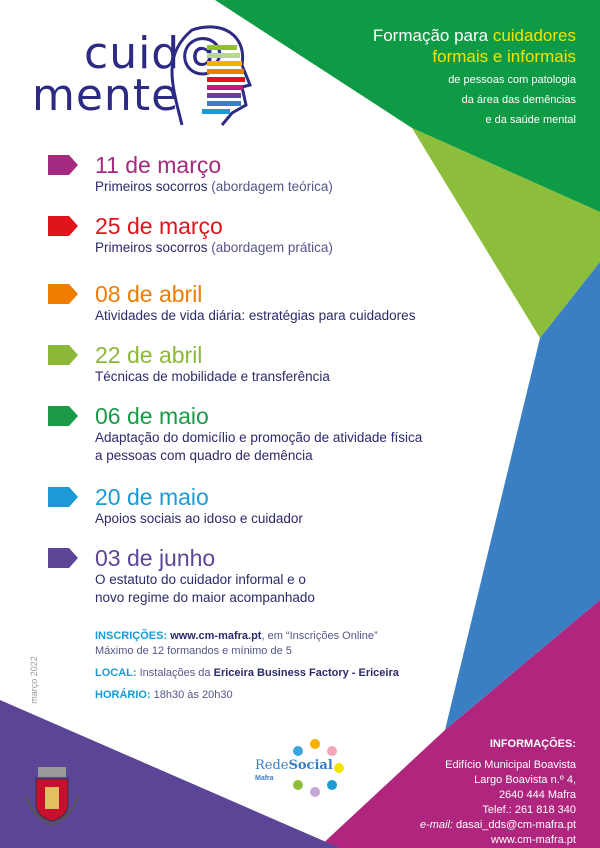 This screenshot has width=600, height=848. I want to click on cuidamente-logo: cuid@ mente, so click(142, 82).